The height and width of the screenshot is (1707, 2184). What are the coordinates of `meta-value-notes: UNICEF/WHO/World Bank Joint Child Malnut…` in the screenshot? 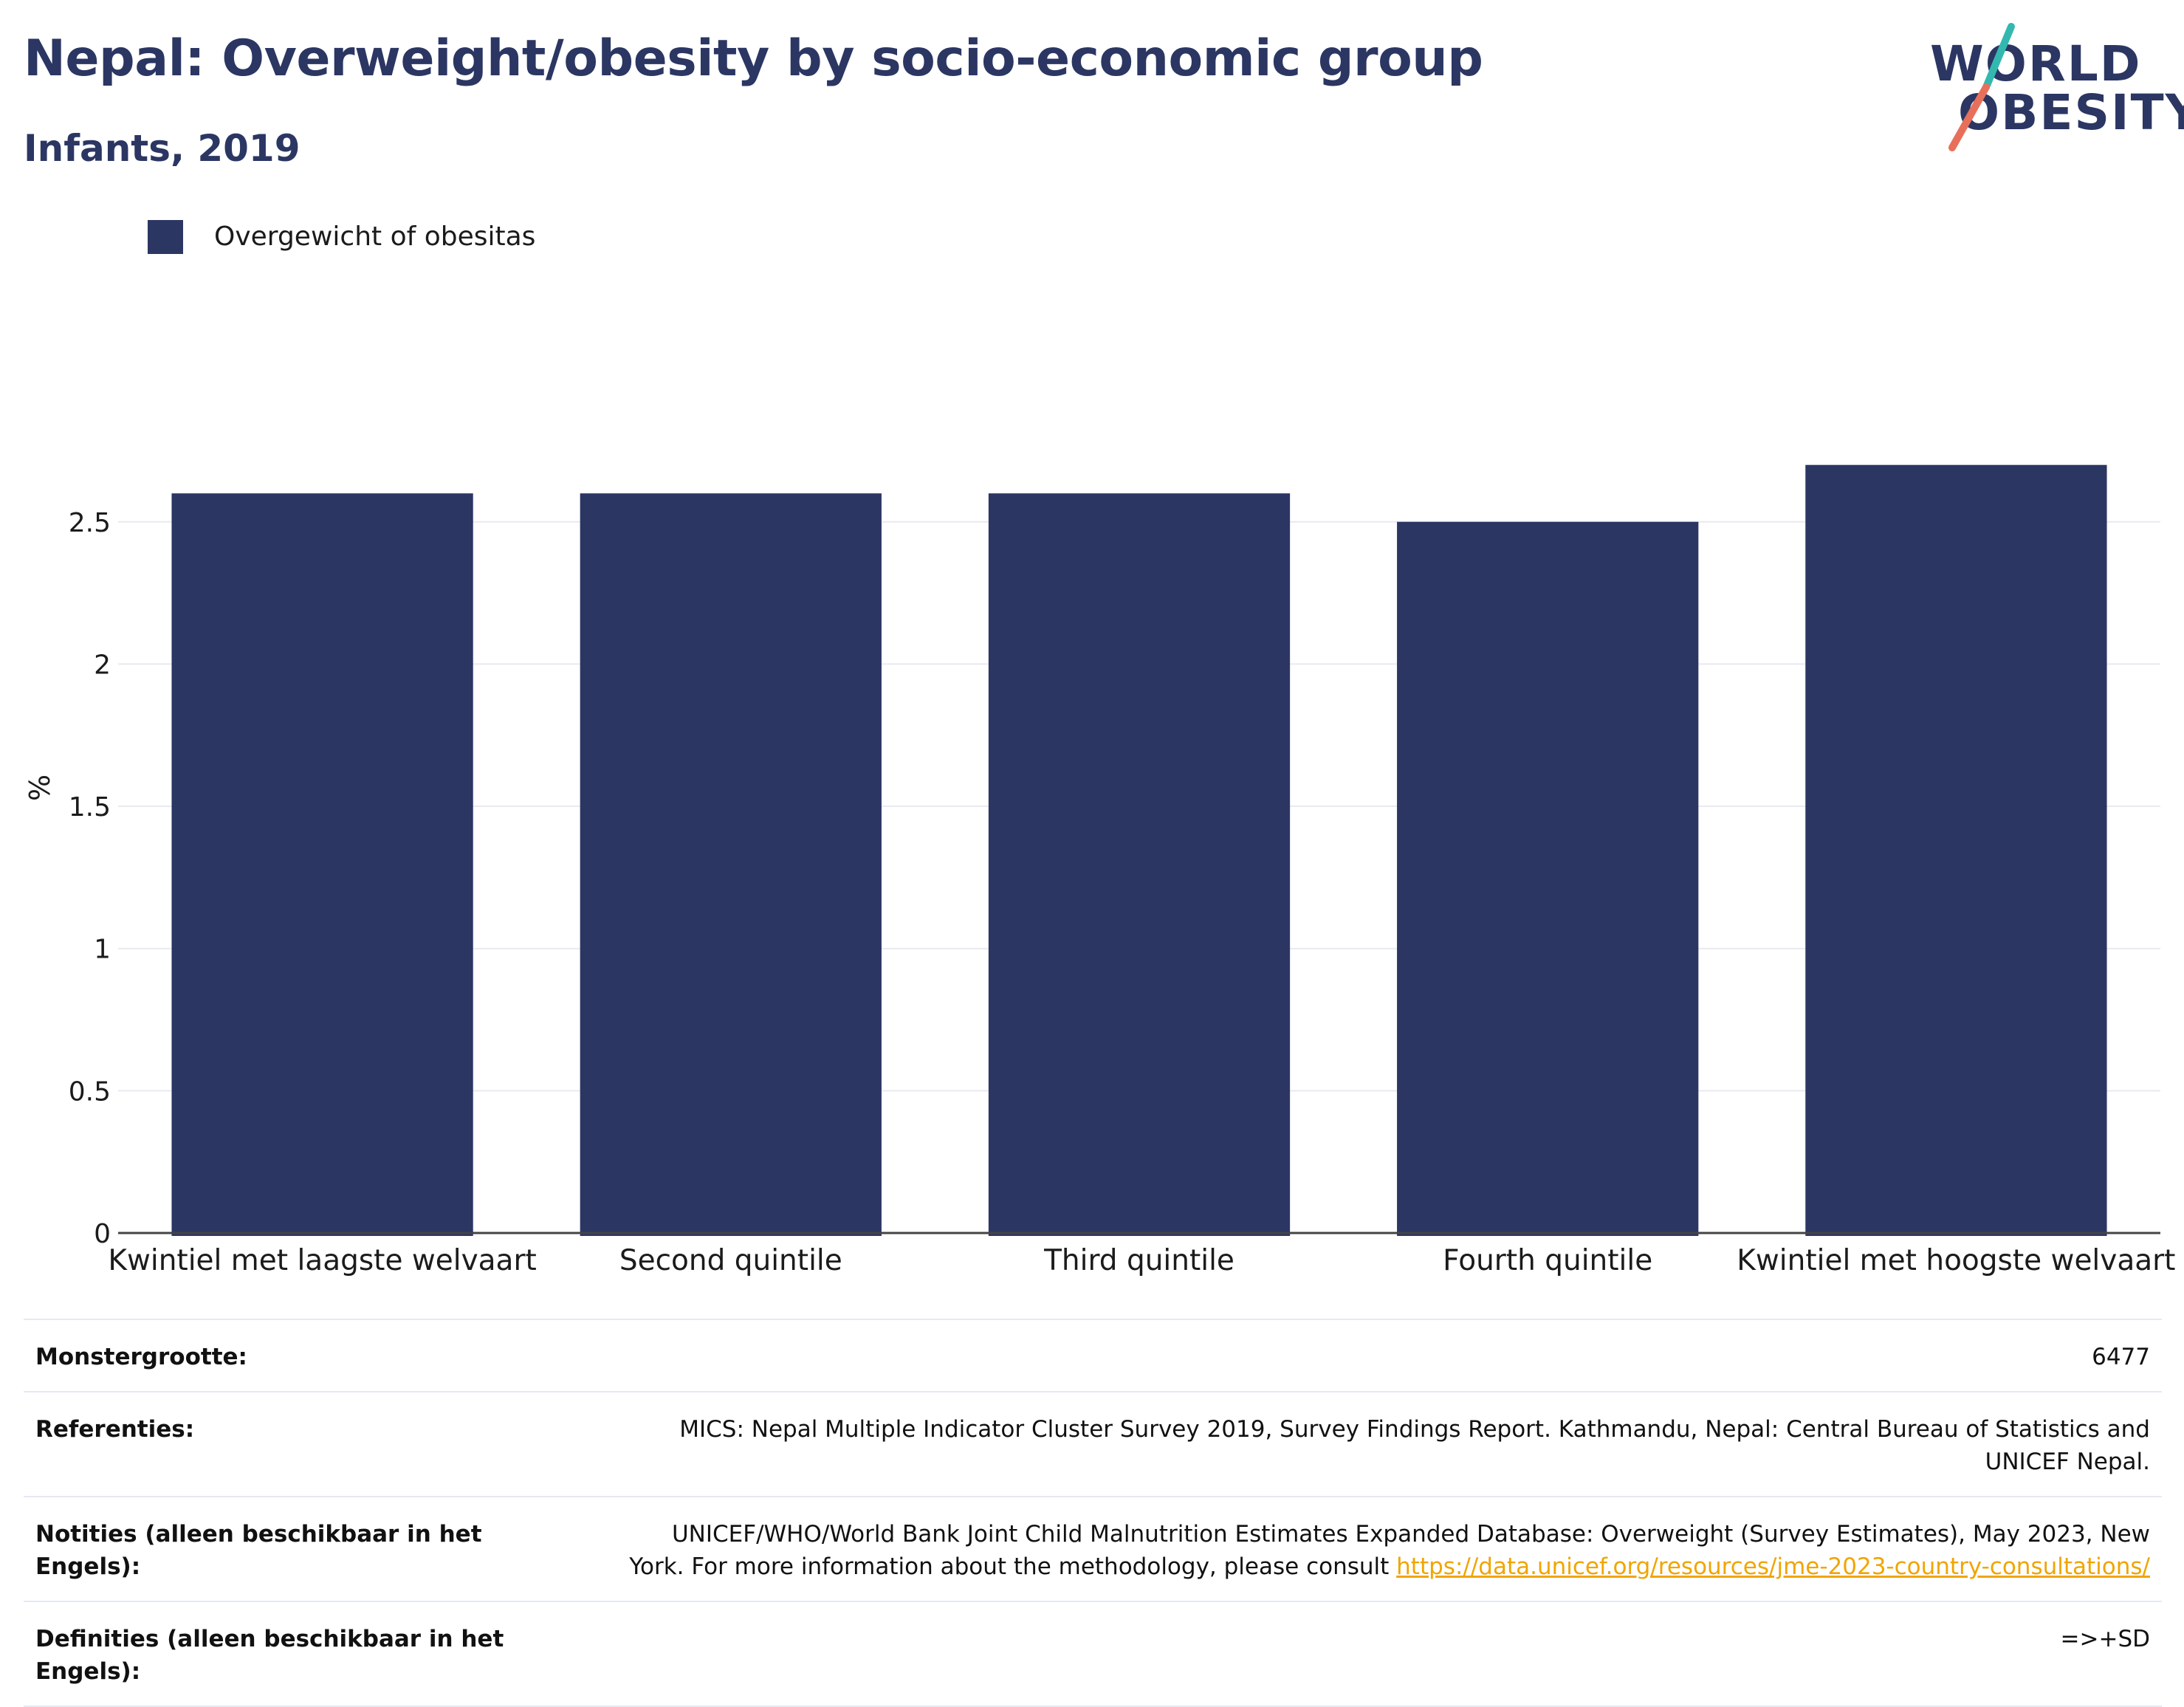 It's located at (1390, 1550).